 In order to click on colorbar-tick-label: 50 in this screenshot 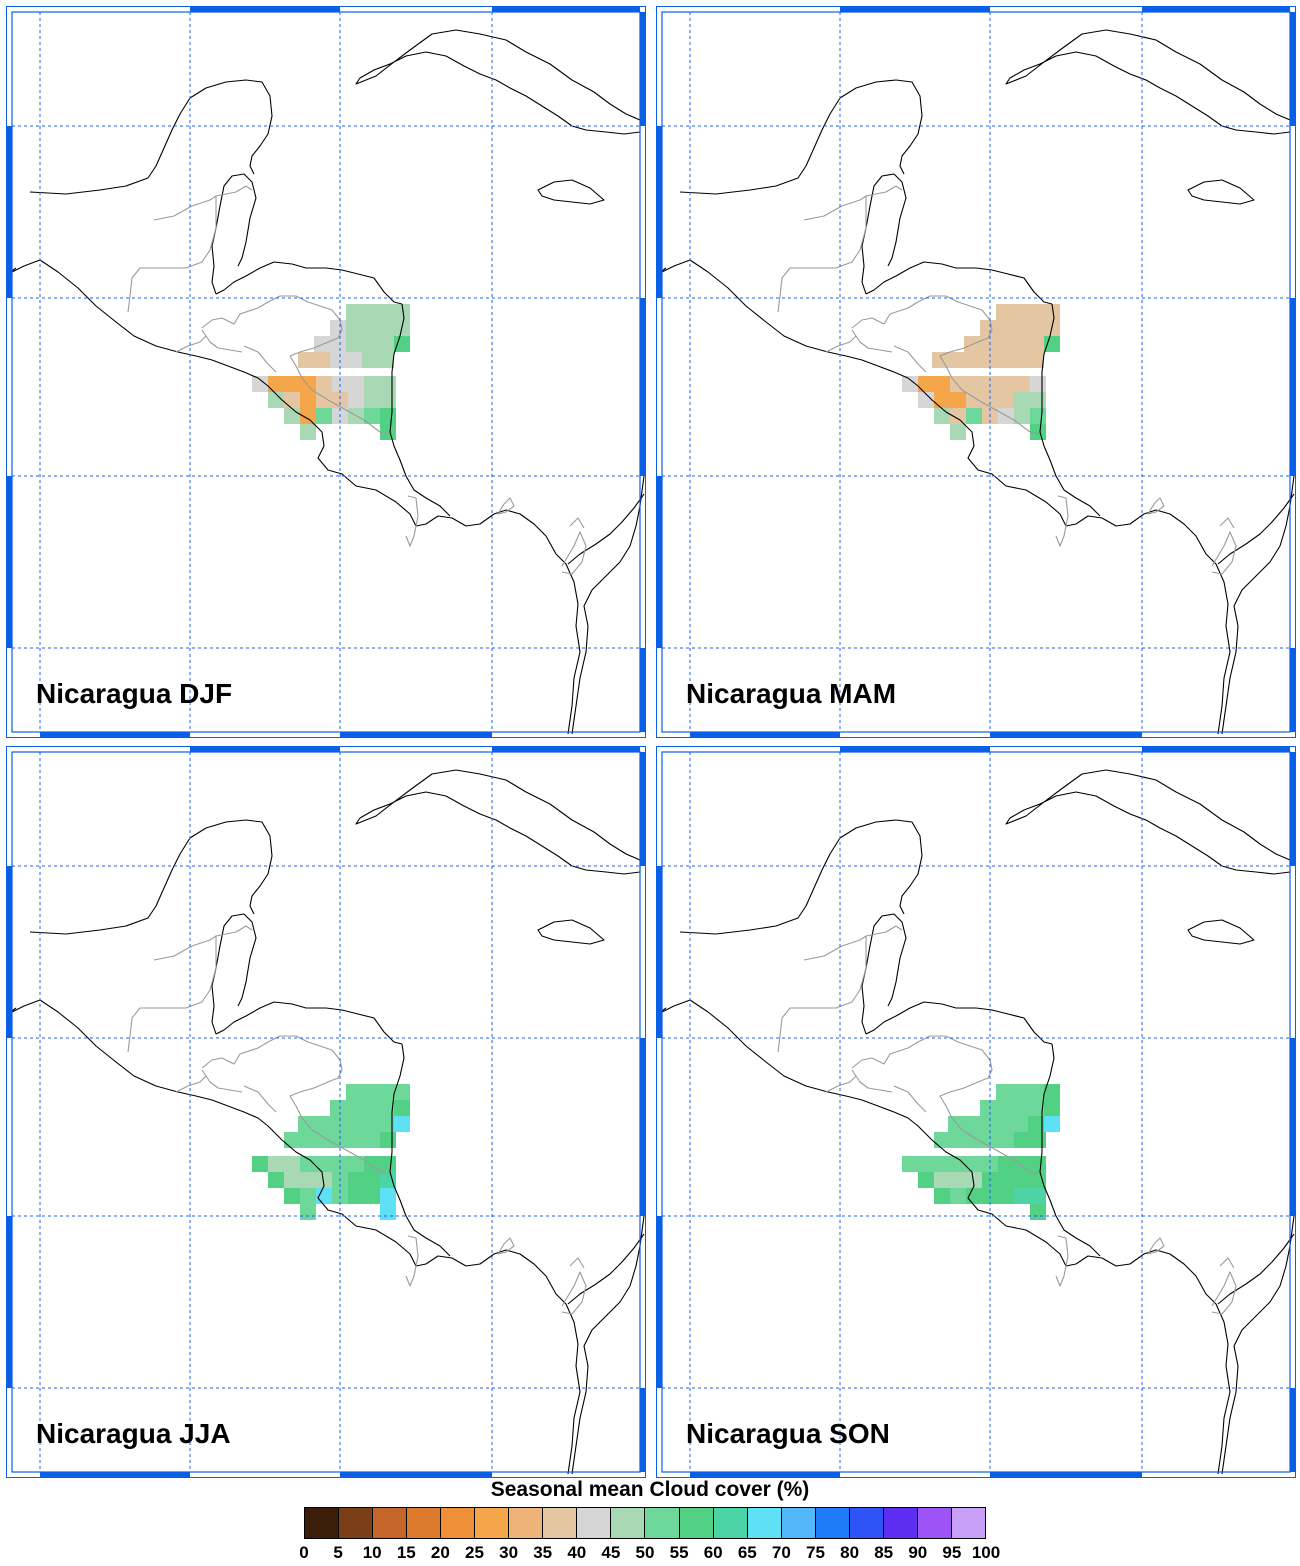, I will do `click(645, 1552)`.